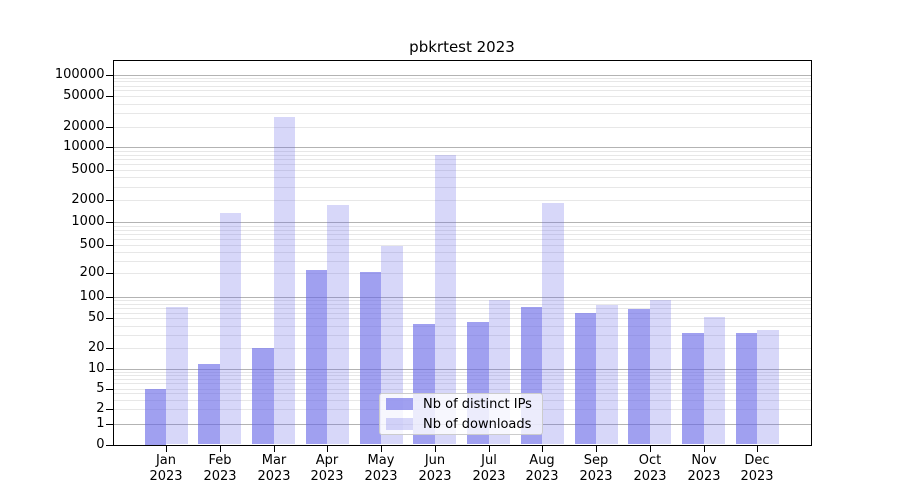 Image resolution: width=900 pixels, height=500 pixels. What do you see at coordinates (84, 95) in the screenshot?
I see `y-tick-label: 50000` at bounding box center [84, 95].